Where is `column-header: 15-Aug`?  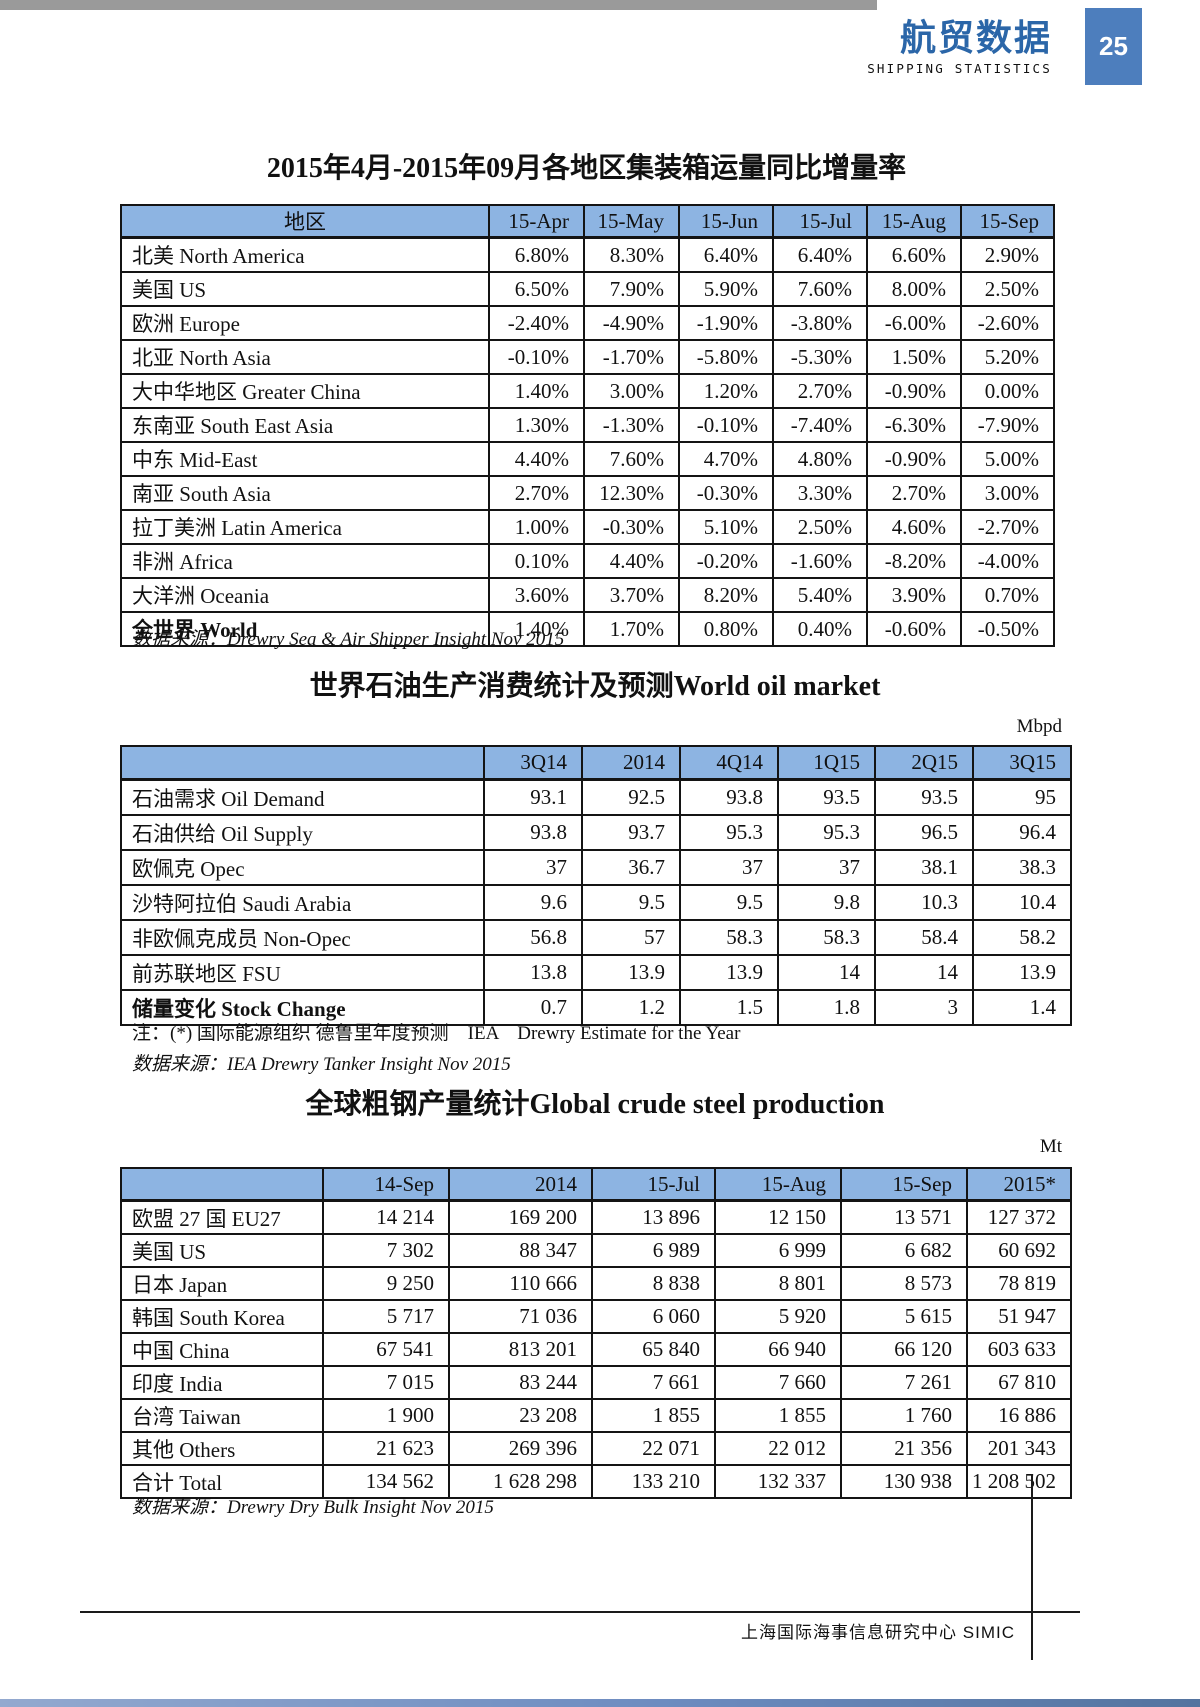
column-header: 15-Aug is located at coordinates (914, 221).